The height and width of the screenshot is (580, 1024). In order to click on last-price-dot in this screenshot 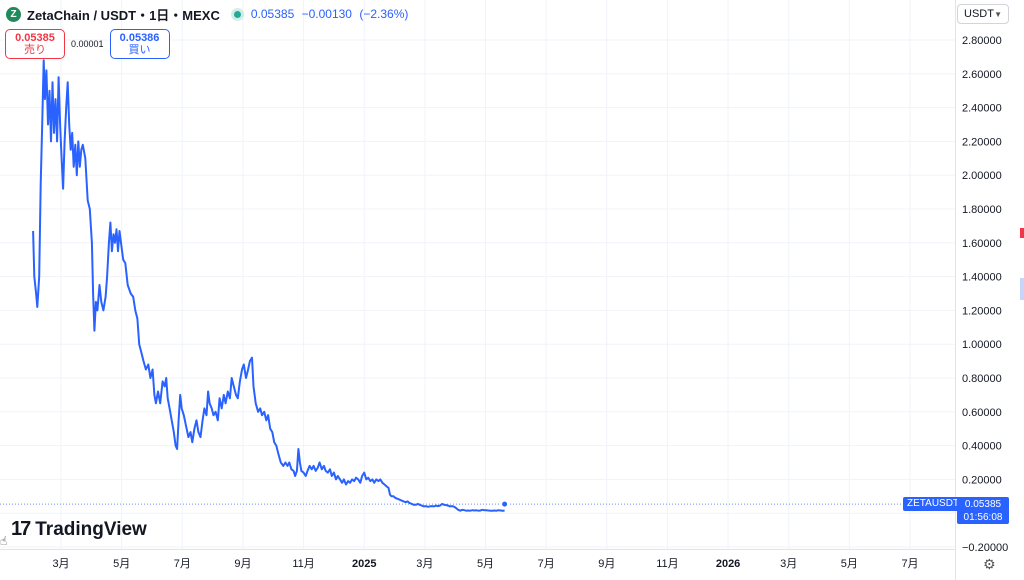, I will do `click(505, 504)`.